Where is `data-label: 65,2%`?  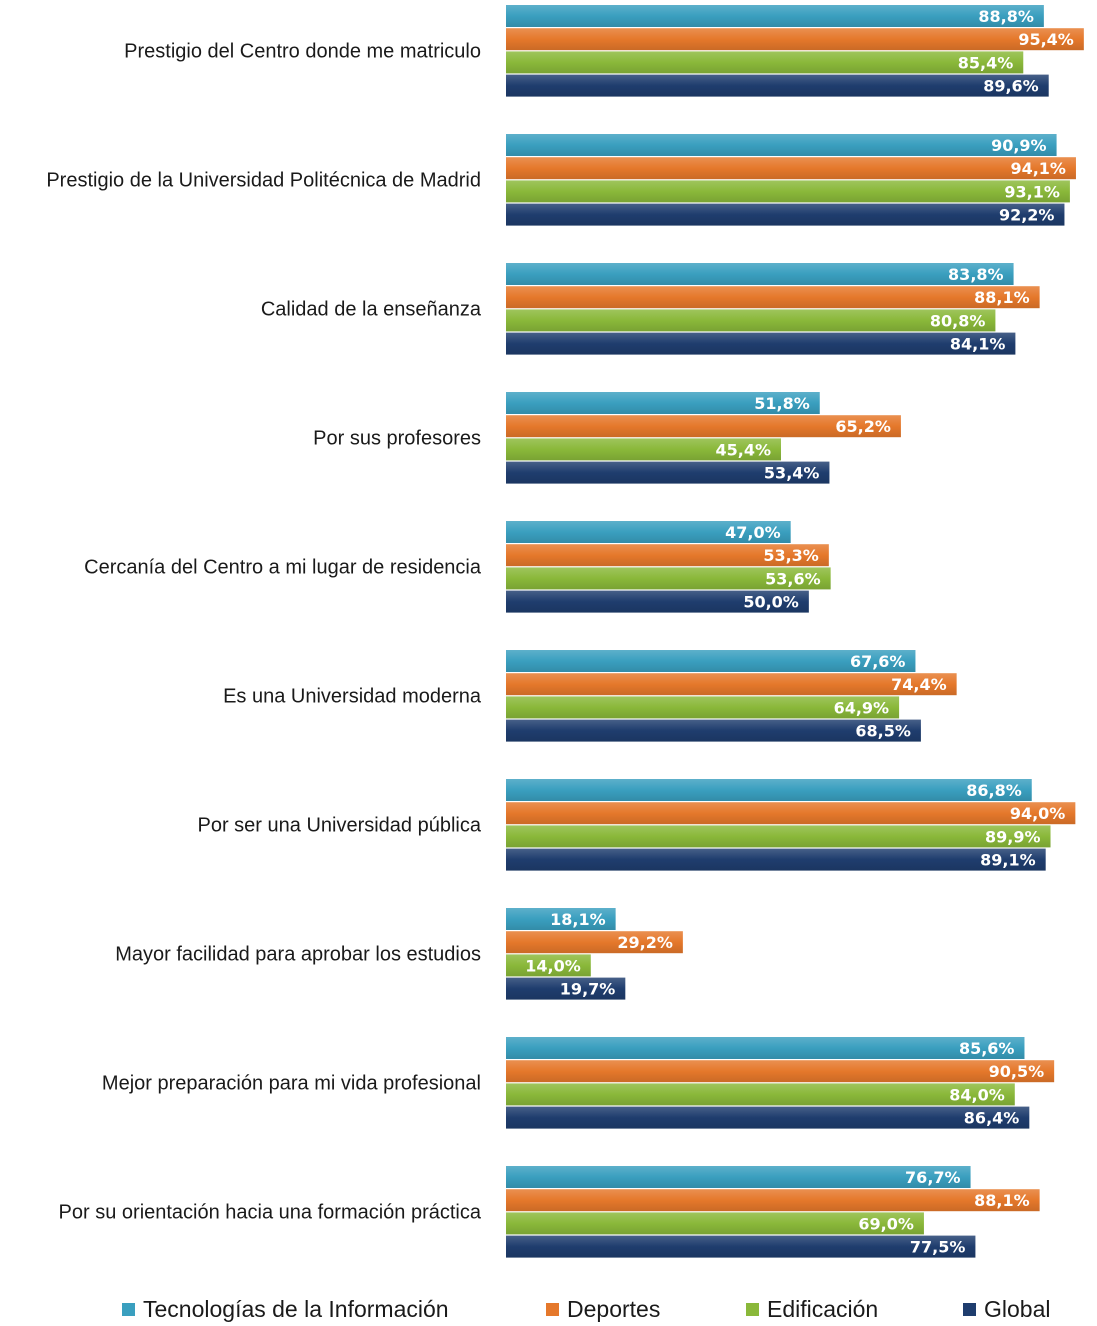 data-label: 65,2% is located at coordinates (863, 426).